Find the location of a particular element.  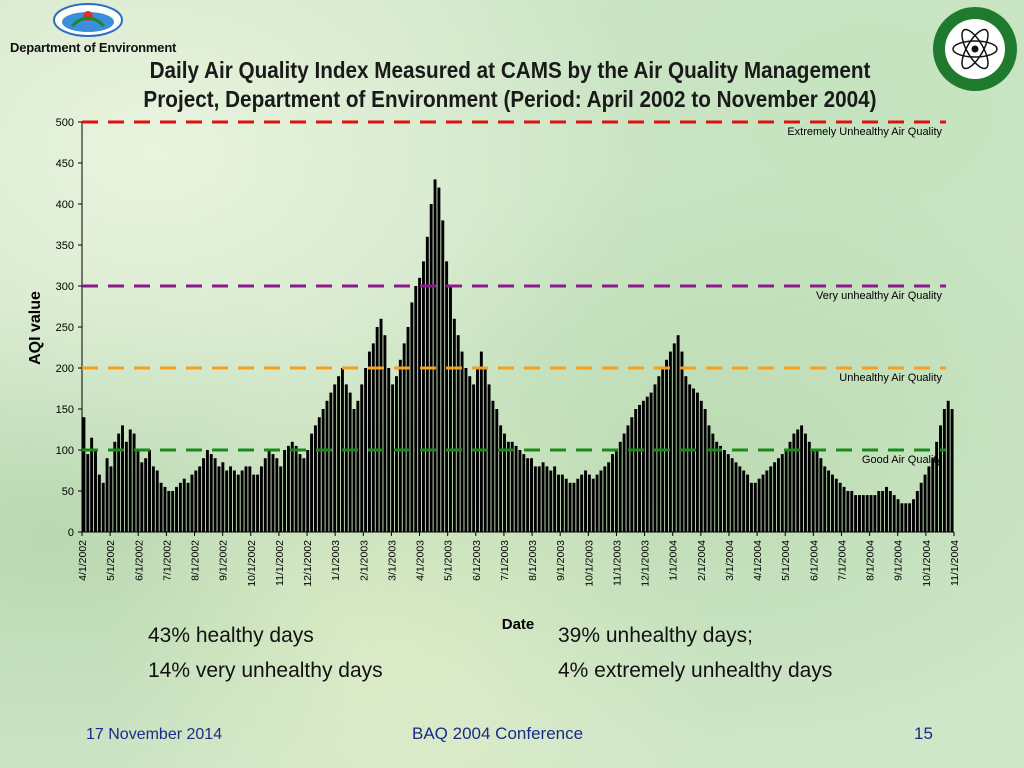

x-tick-label: 12/1/2003 is located at coordinates (646, 563).